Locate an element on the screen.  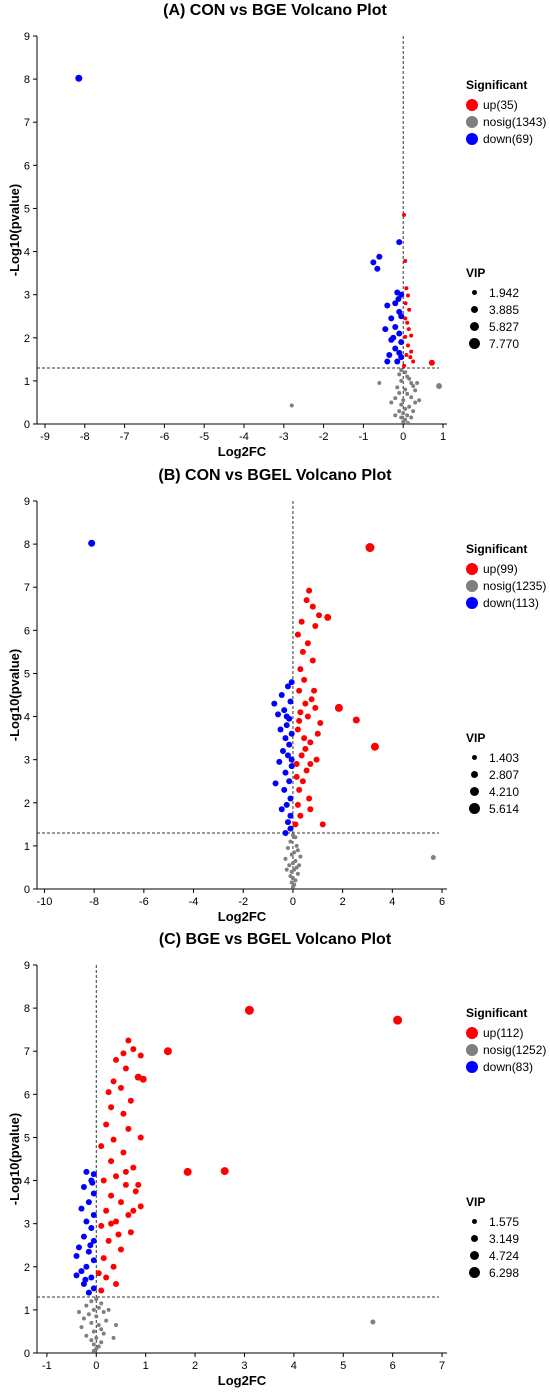
legend-dot-down is located at coordinates (472, 138).